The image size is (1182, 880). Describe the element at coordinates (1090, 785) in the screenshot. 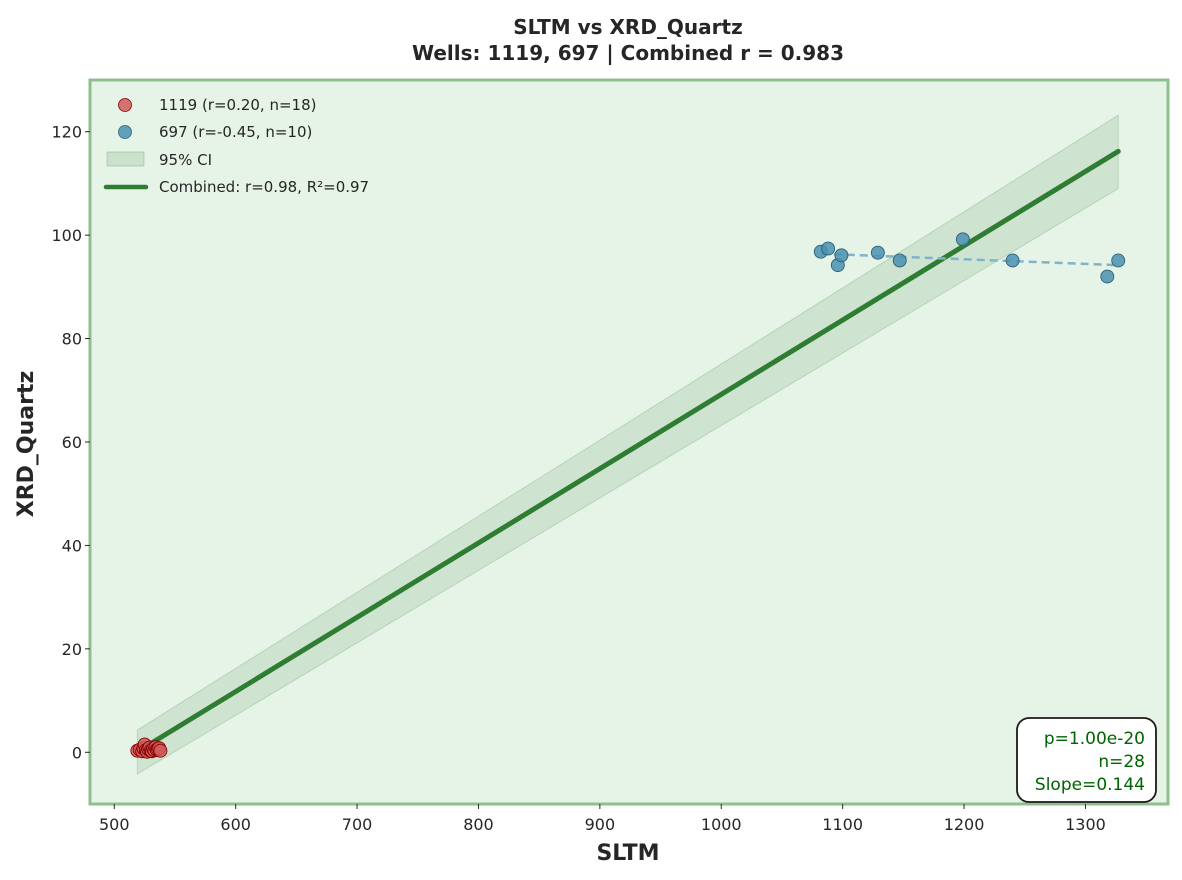

I see `stats-slope: Slope=0.144` at that location.